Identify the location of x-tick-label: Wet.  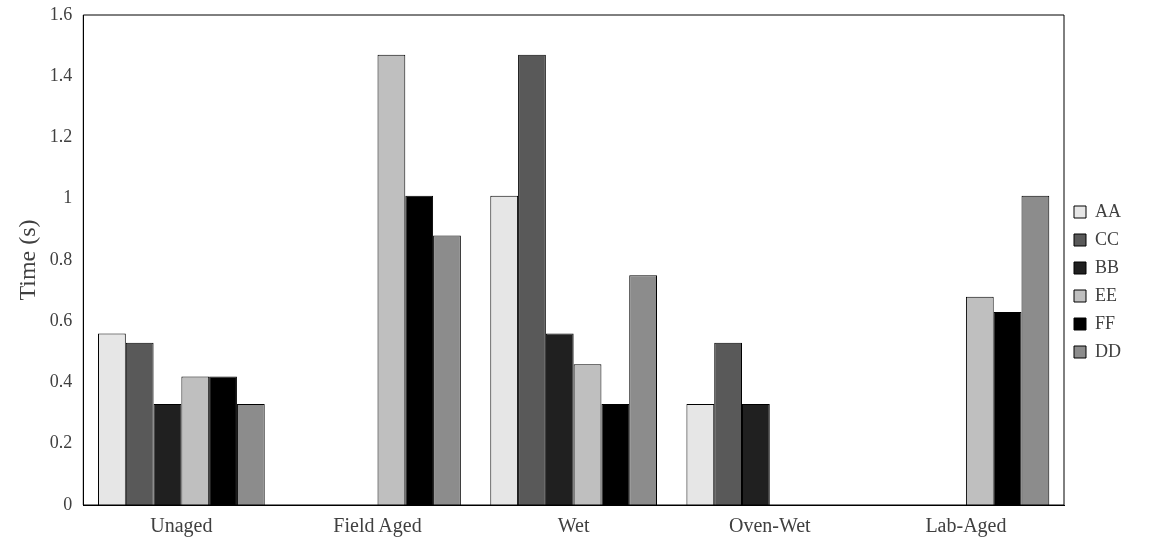
(573, 525).